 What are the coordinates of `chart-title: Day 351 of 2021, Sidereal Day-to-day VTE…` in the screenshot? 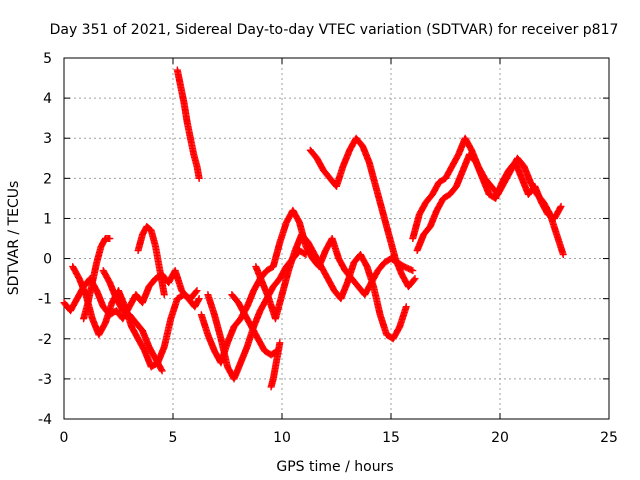 It's located at (334, 30).